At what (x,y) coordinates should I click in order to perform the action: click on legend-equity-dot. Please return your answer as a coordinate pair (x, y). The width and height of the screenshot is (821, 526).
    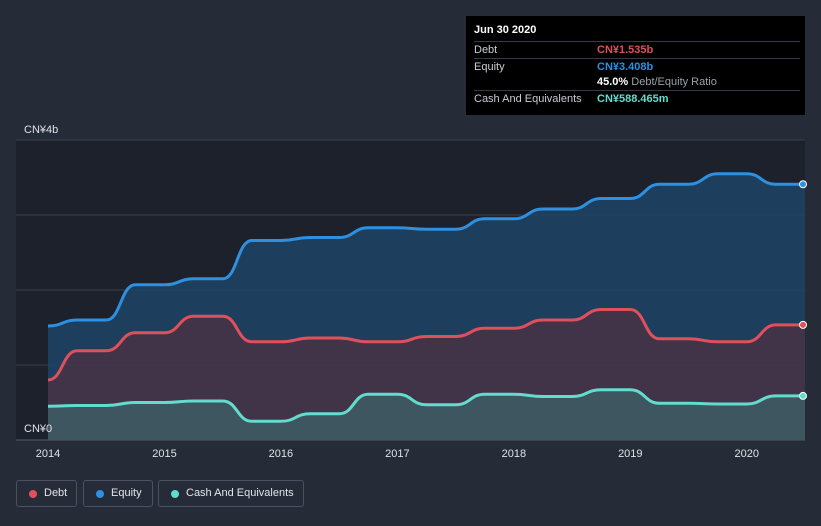
    Looking at the image, I should click on (100, 494).